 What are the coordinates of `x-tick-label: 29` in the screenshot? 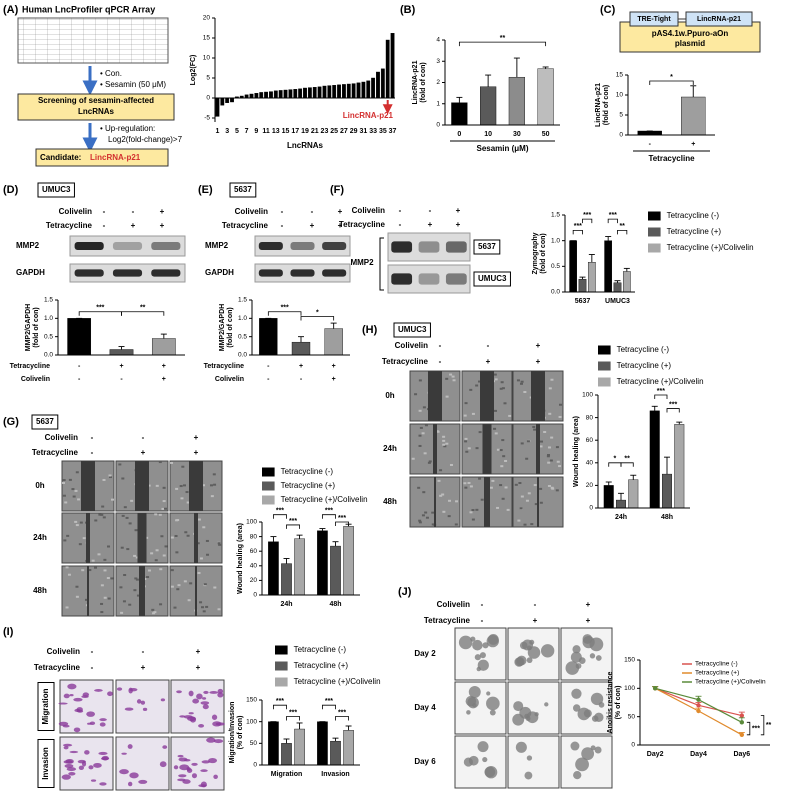 It's located at (354, 131).